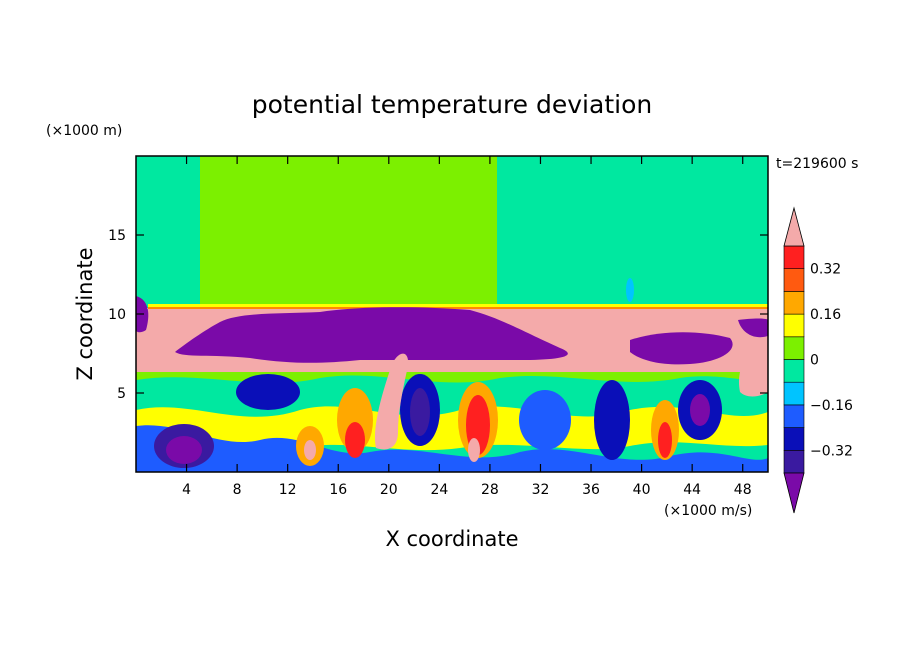  I want to click on x-tick-label: 12, so click(288, 490).